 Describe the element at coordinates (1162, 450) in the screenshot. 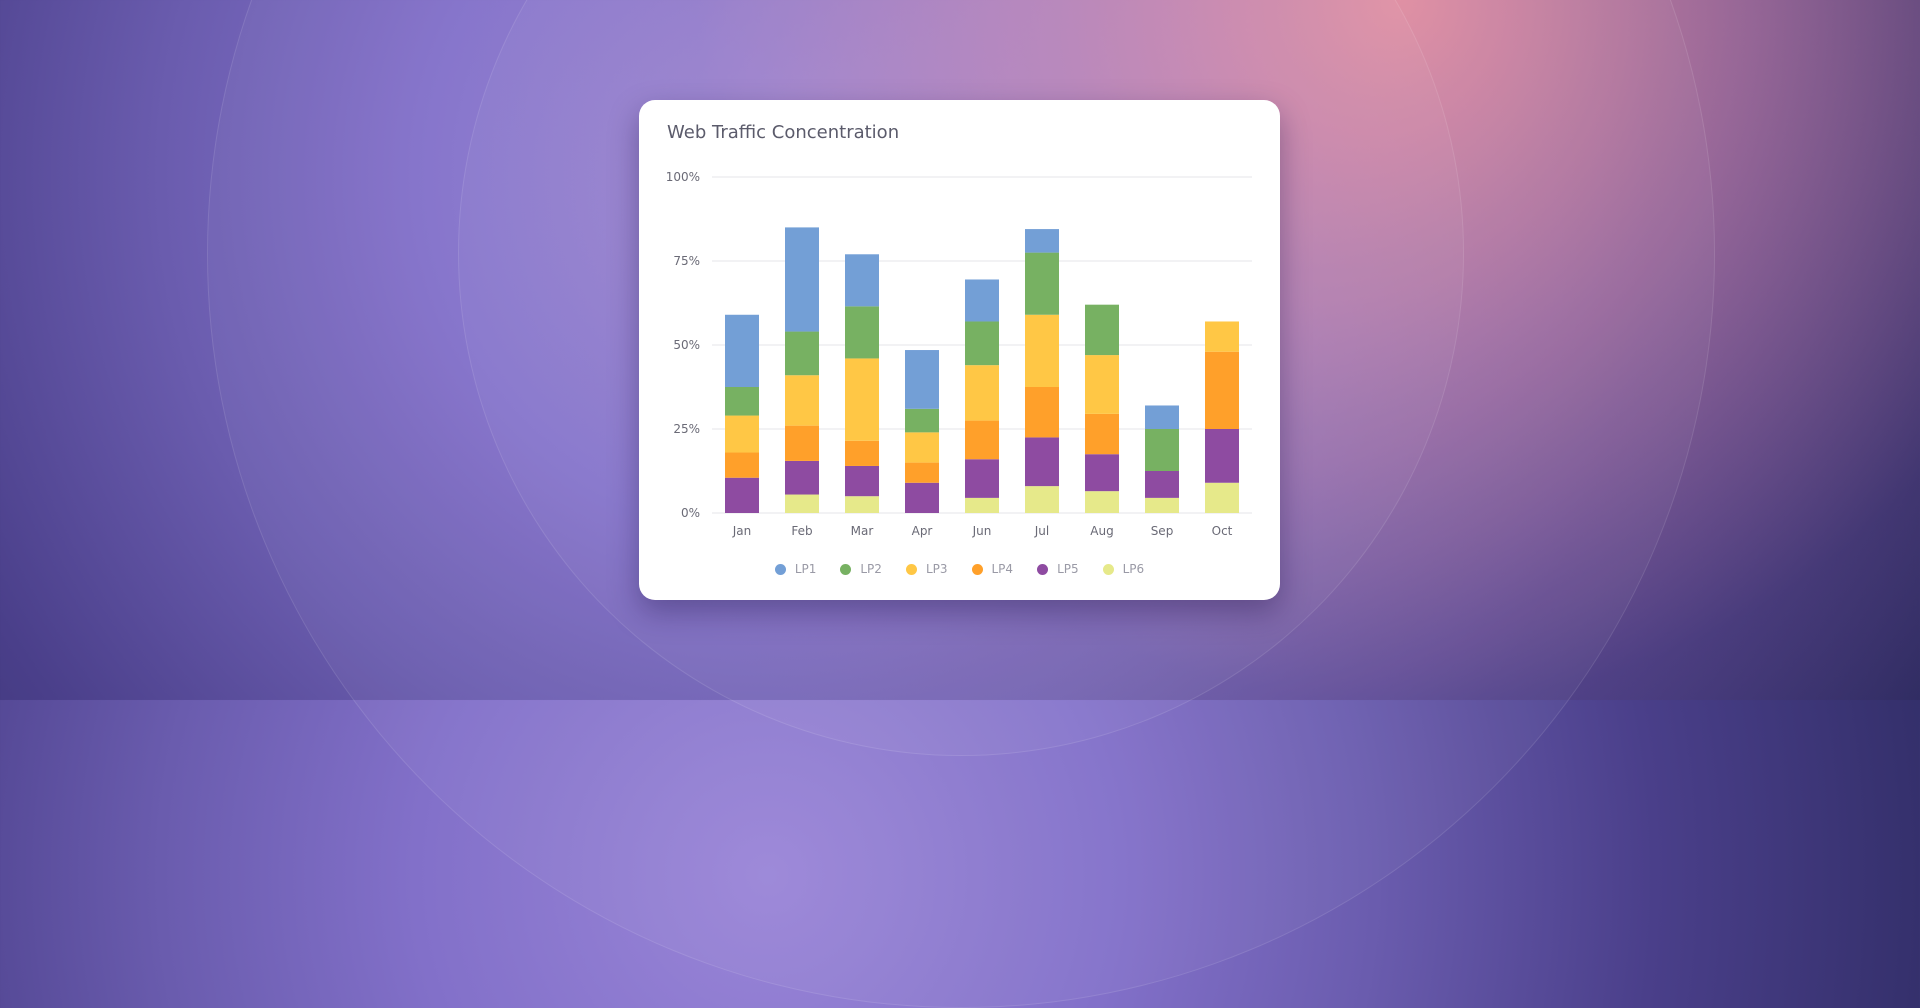

I see `bar-segment-lp2-sep` at that location.